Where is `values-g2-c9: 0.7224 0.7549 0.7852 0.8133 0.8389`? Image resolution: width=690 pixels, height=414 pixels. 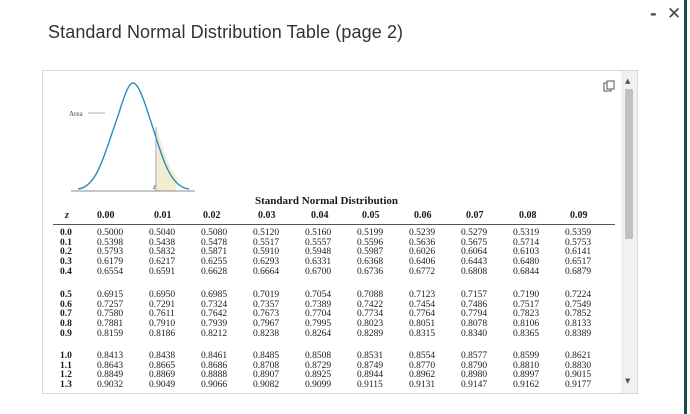 values-g2-c9: 0.7224 0.7549 0.7852 0.8133 0.8389 is located at coordinates (578, 314).